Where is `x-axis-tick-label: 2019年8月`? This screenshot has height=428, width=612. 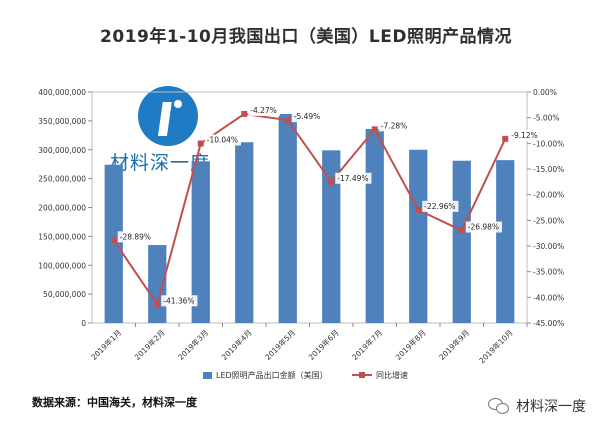
x-axis-tick-label: 2019年8月 is located at coordinates (410, 344).